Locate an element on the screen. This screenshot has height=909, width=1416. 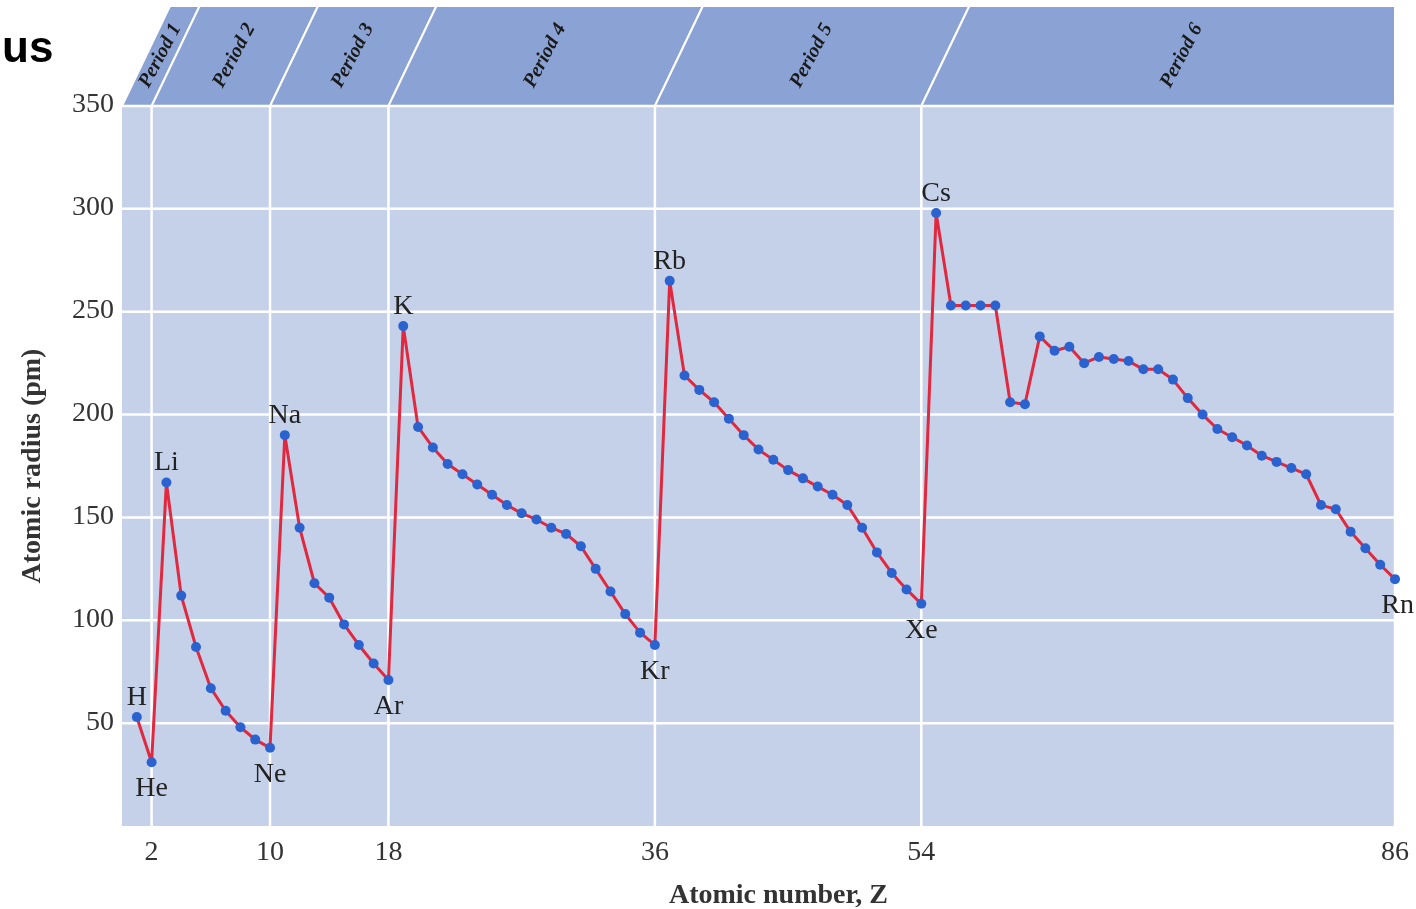
annotation: Ar is located at coordinates (388, 704).